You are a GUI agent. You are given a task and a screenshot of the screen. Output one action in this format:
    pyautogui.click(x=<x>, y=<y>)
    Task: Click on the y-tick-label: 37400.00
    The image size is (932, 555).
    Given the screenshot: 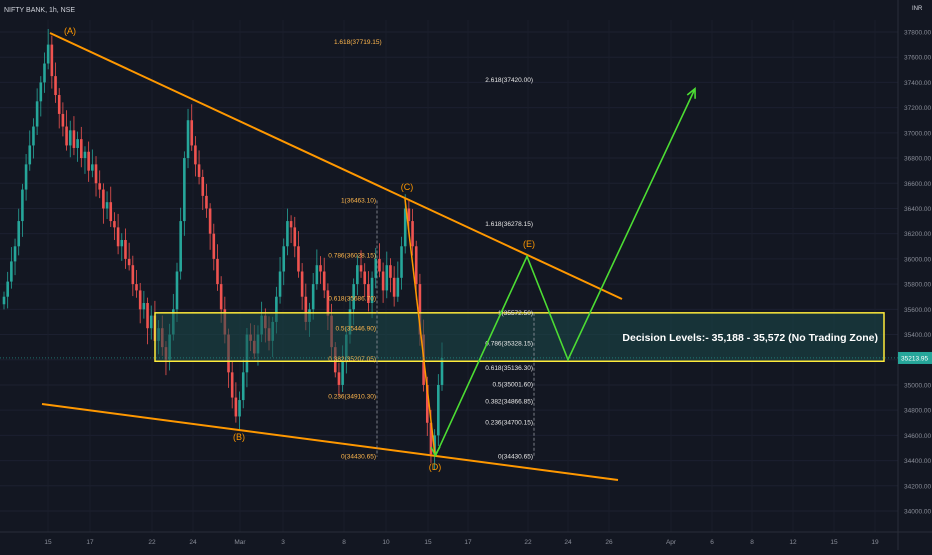 What is the action you would take?
    pyautogui.click(x=917, y=83)
    